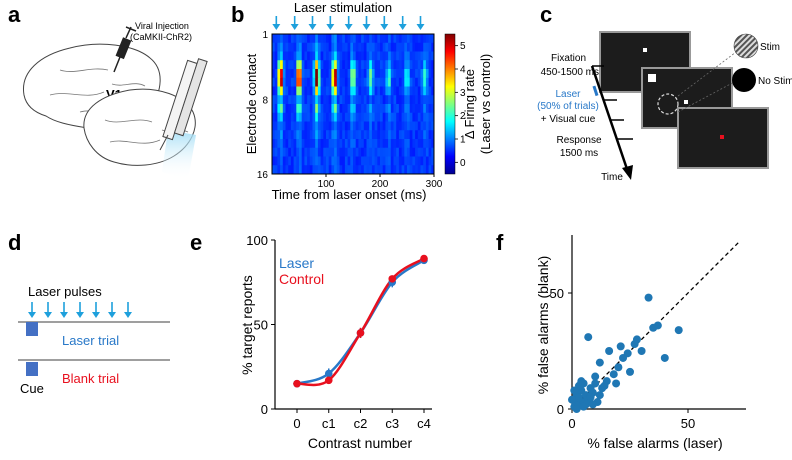 Image resolution: width=792 pixels, height=460 pixels. I want to click on response-time-label: 1500 ms, so click(579, 153).